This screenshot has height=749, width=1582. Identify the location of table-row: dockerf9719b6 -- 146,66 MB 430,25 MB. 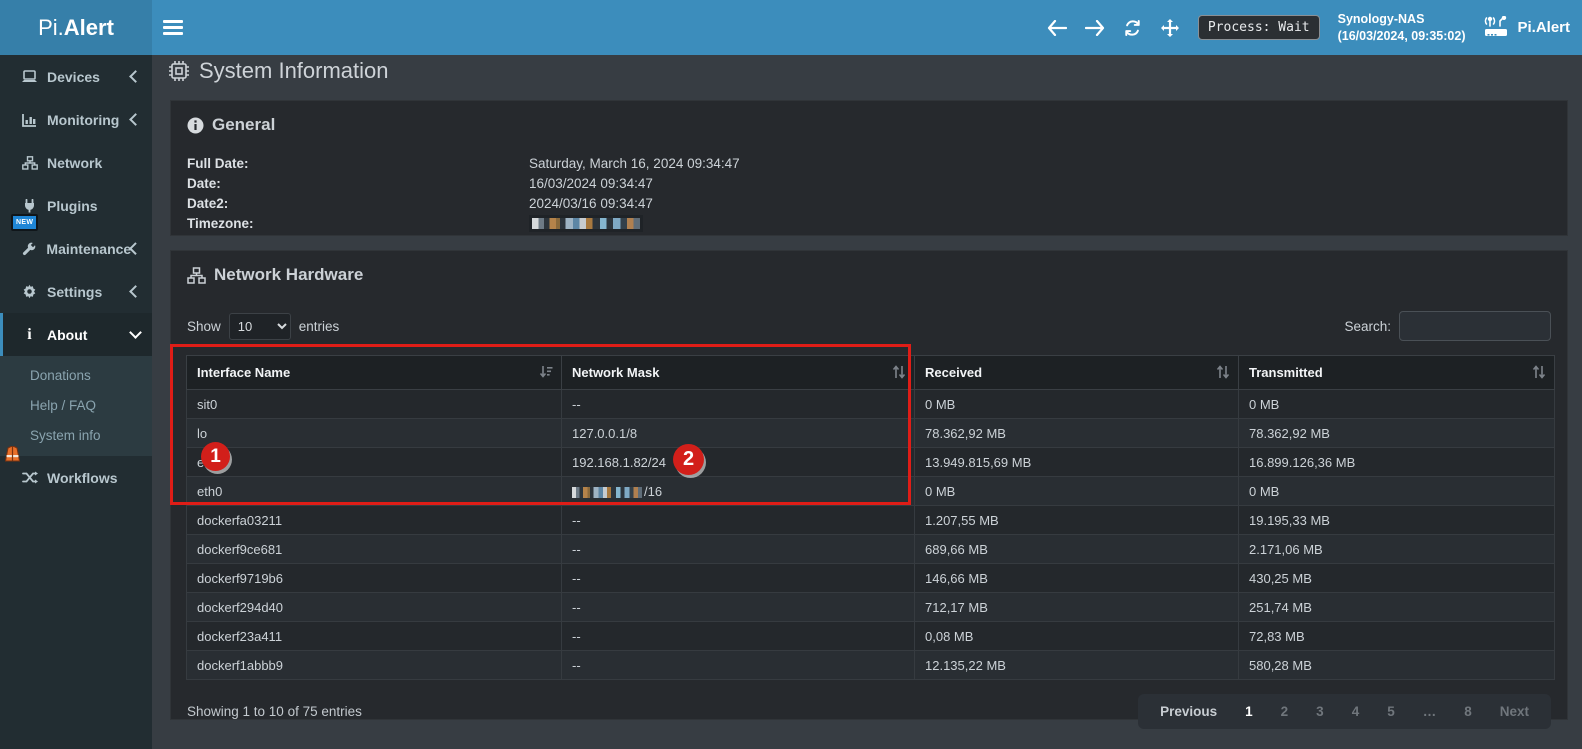
(870, 578).